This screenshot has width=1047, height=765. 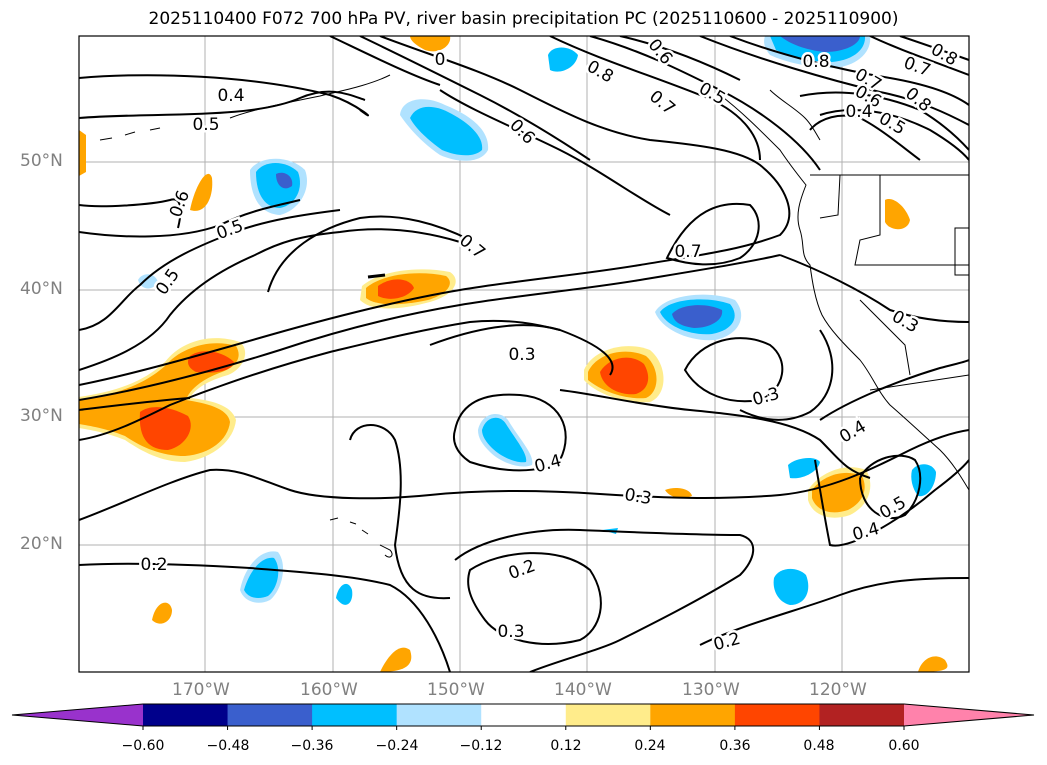 What do you see at coordinates (819, 746) in the screenshot?
I see `colorbar-tick: 0.48` at bounding box center [819, 746].